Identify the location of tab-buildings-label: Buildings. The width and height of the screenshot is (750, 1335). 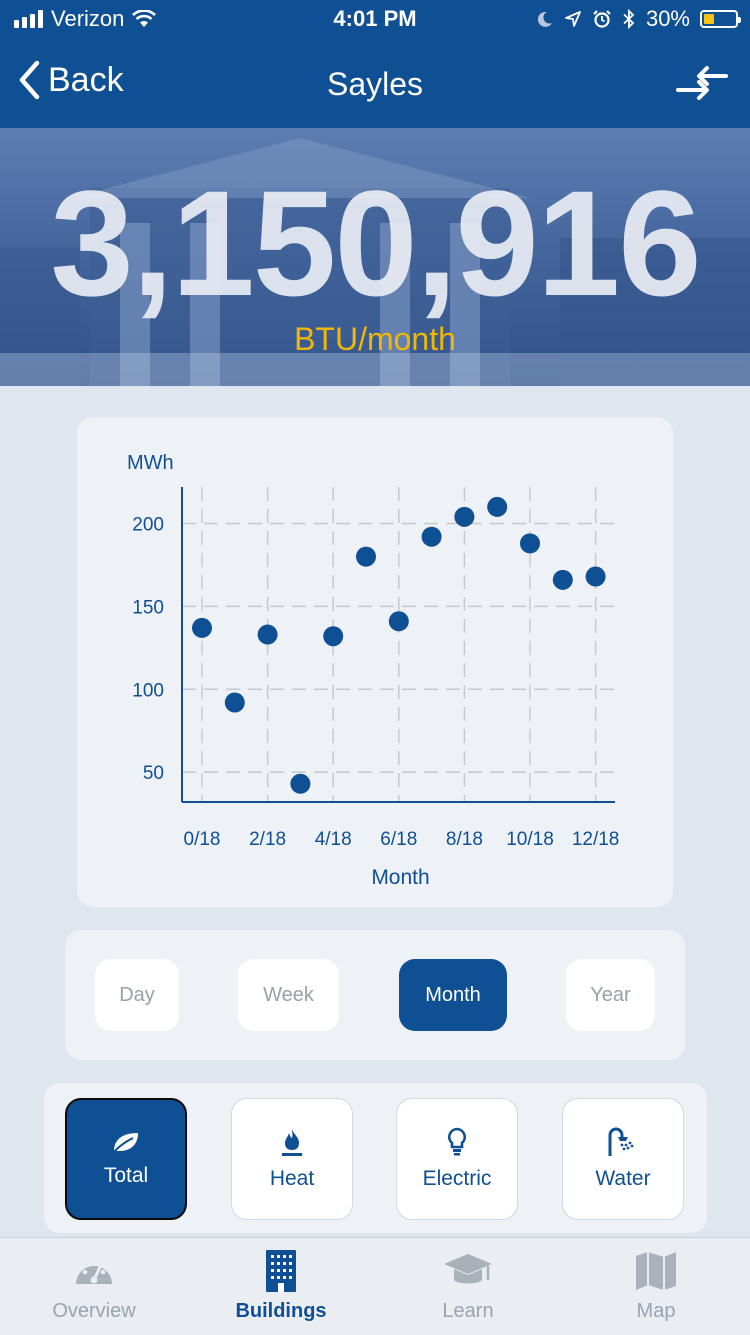
(280, 1311).